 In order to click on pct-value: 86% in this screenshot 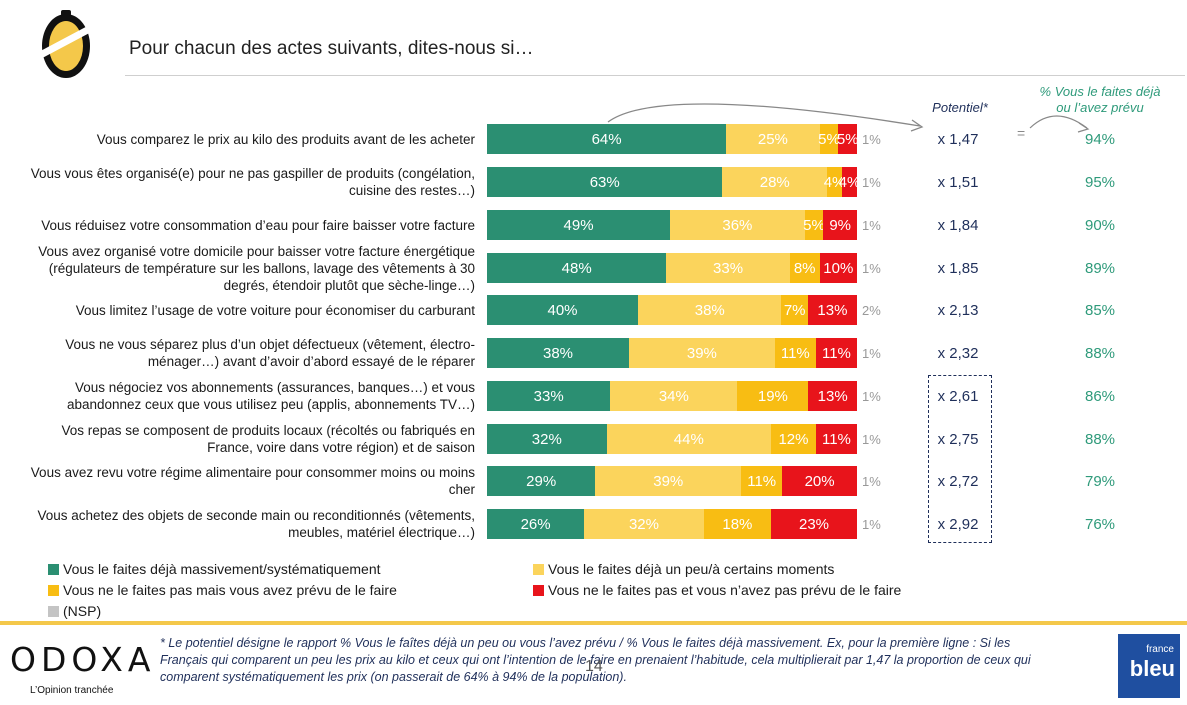, I will do `click(1100, 396)`.